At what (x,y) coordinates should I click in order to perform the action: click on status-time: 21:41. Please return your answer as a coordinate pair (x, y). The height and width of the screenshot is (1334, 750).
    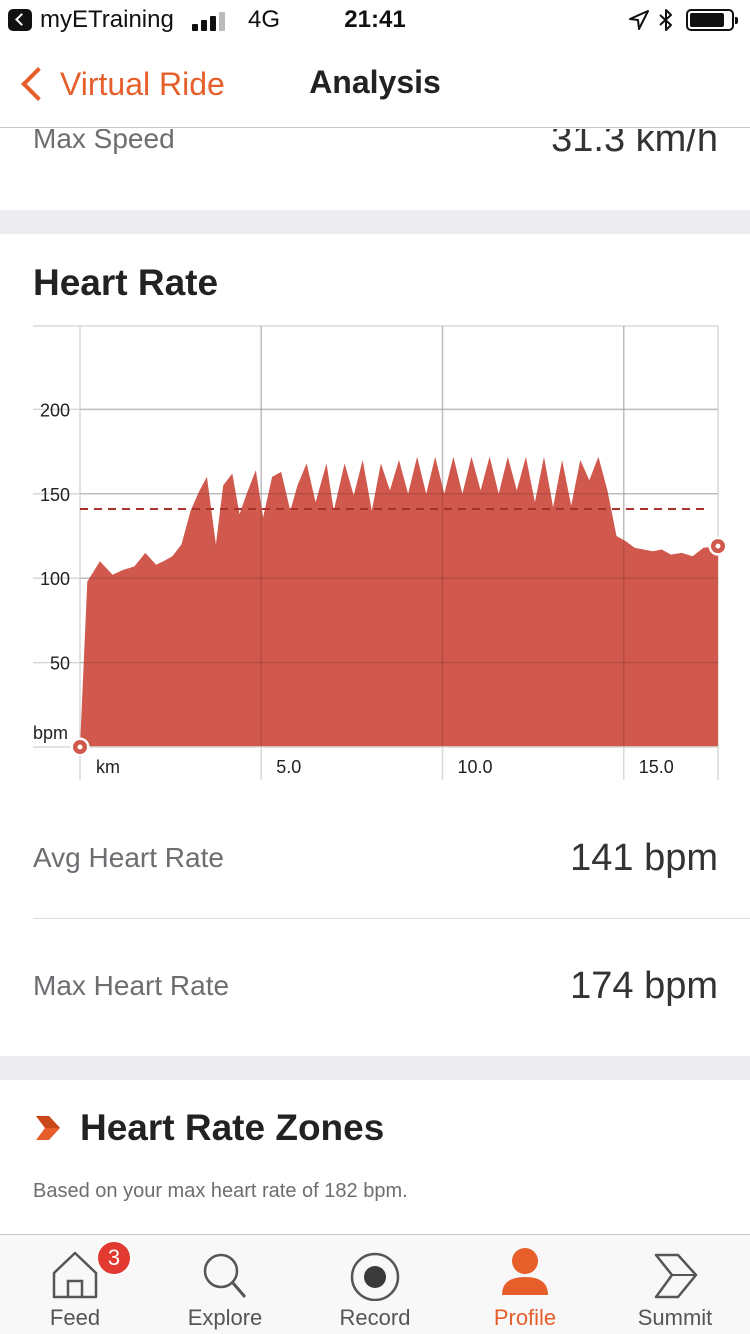
    Looking at the image, I should click on (375, 19).